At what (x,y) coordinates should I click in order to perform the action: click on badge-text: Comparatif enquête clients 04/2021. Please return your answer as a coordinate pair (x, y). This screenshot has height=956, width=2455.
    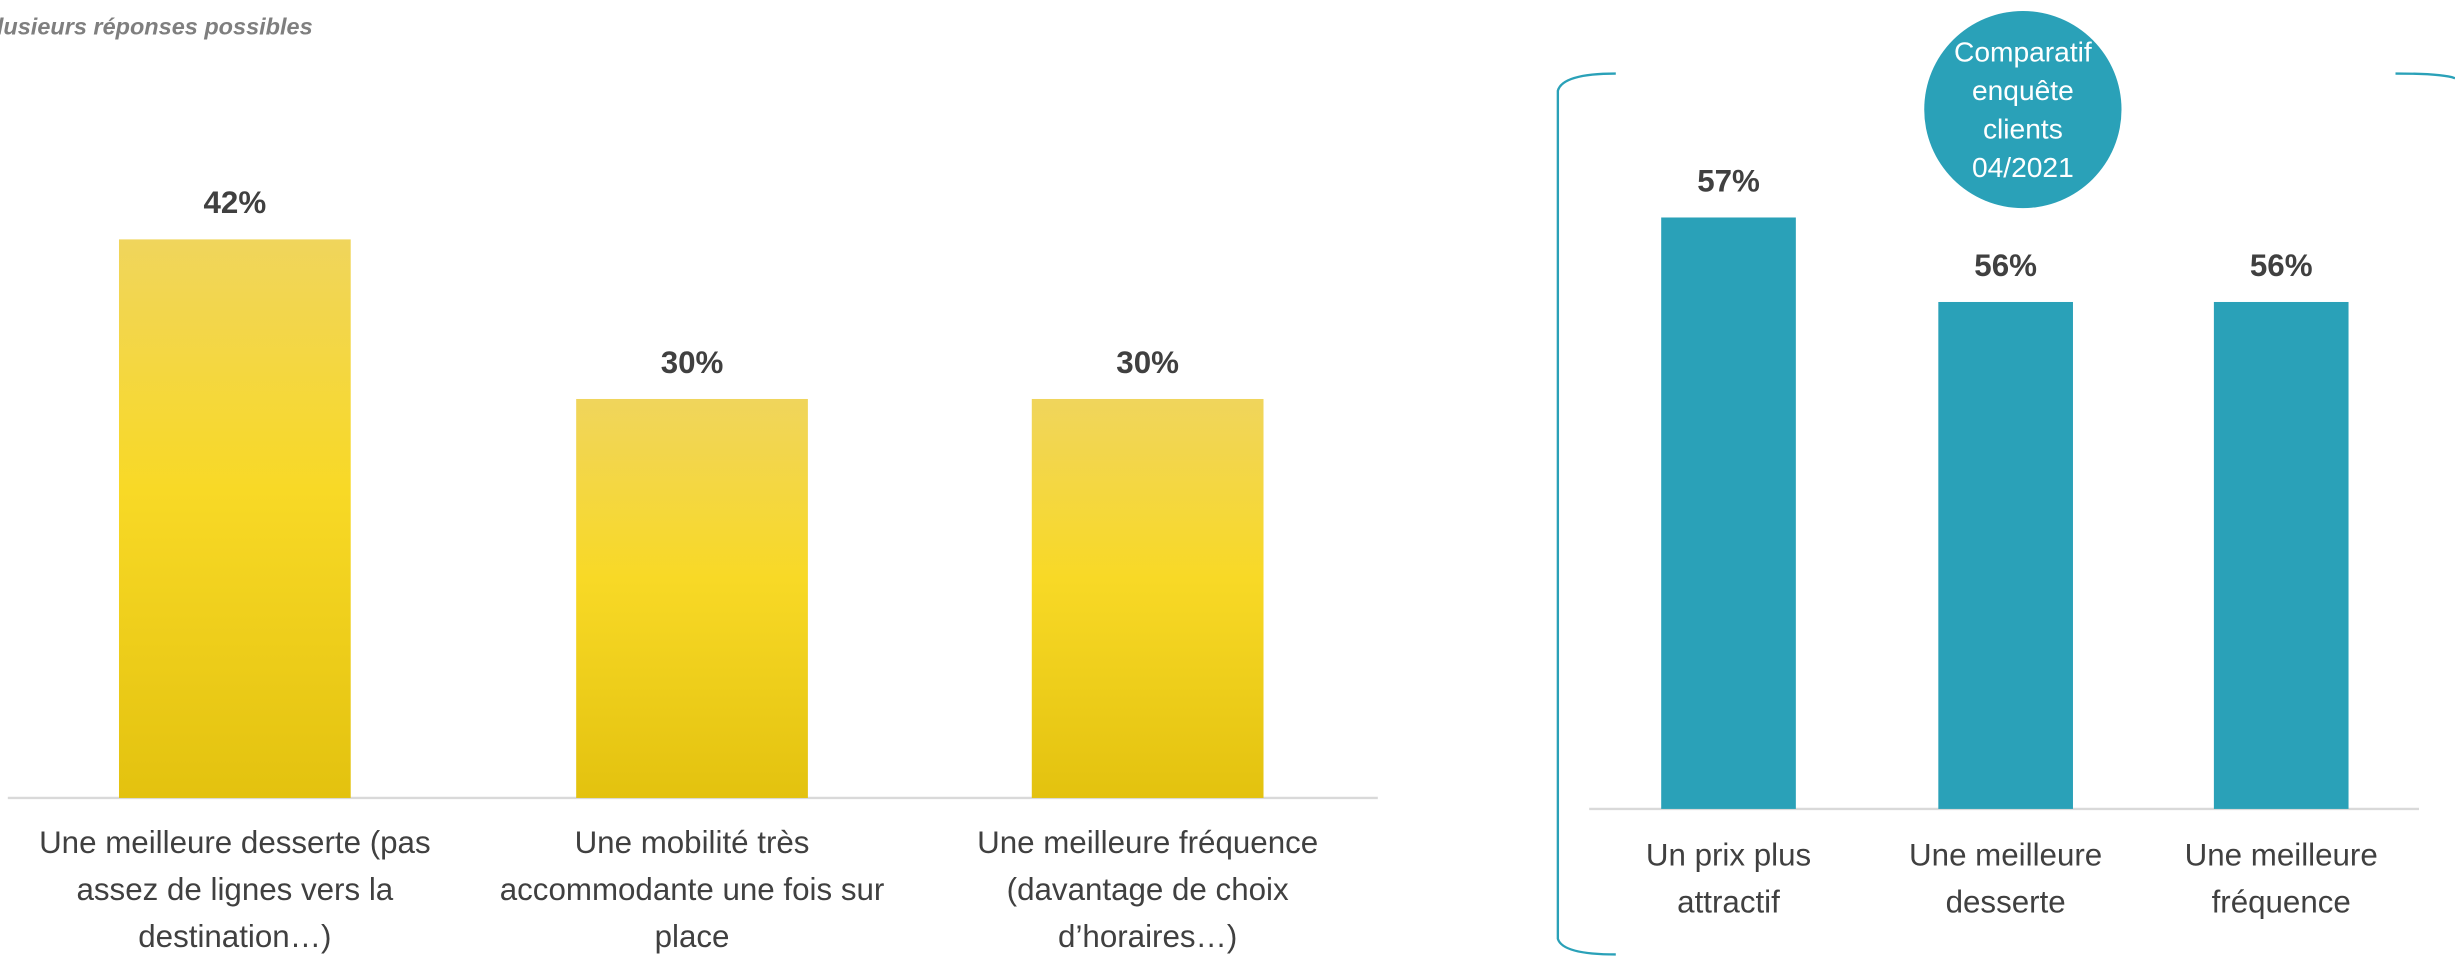
    Looking at the image, I should click on (2023, 109).